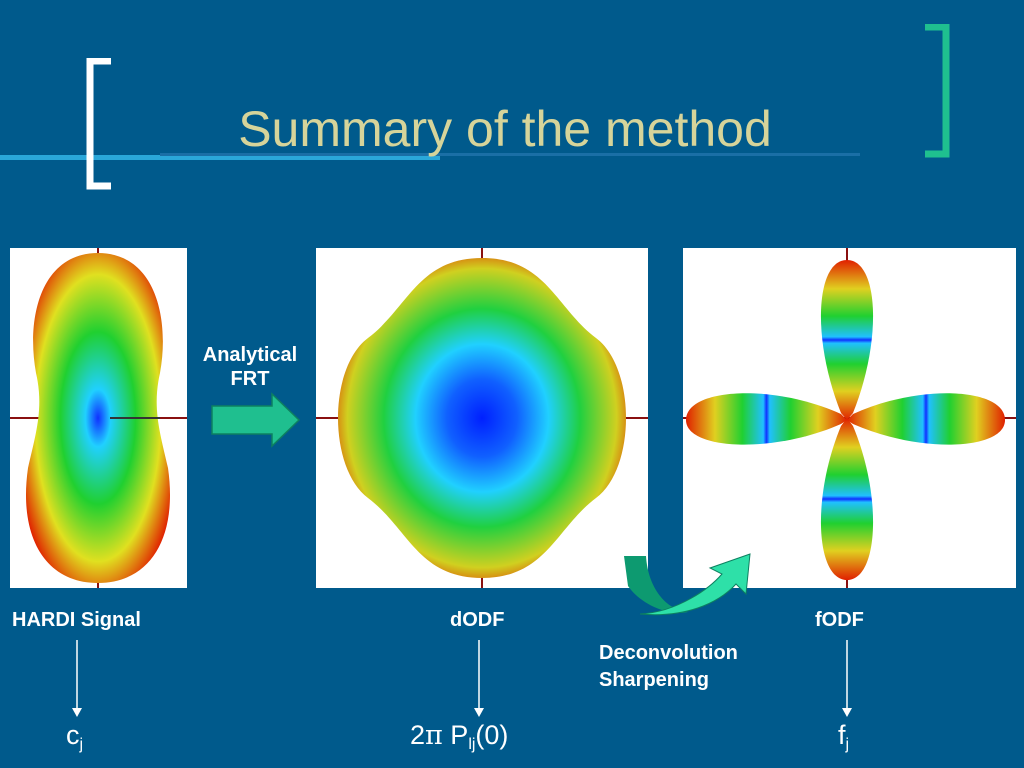  I want to click on hardi-signal-panel, so click(98, 418).